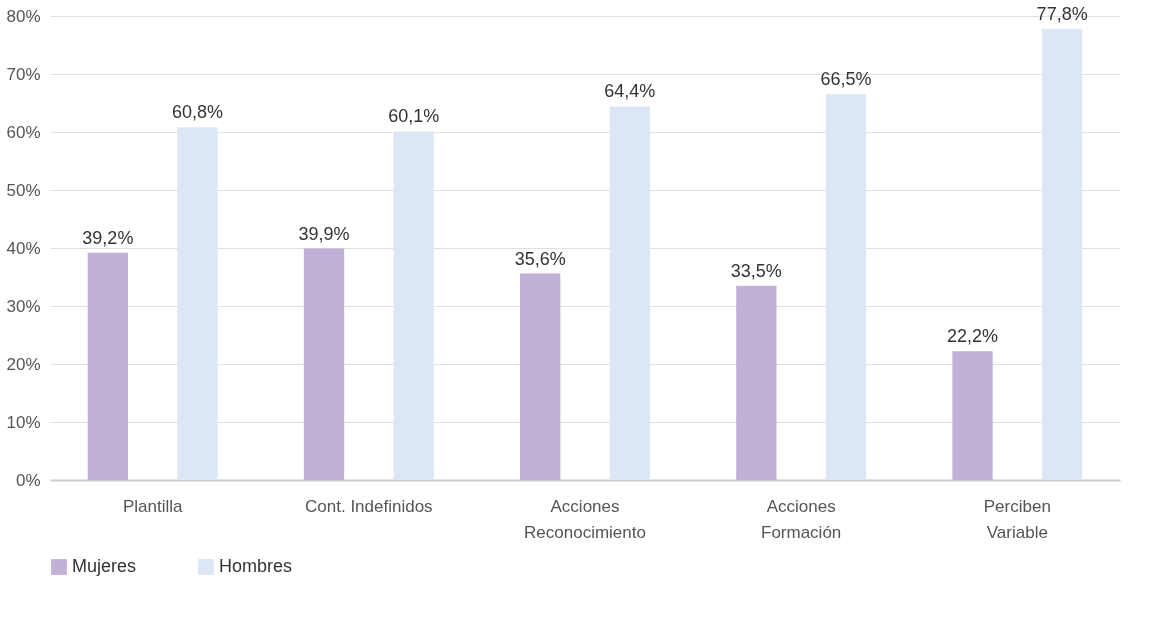 This screenshot has width=1150, height=627. What do you see at coordinates (1017, 519) in the screenshot?
I see `x-tick-label: Perciben Variable` at bounding box center [1017, 519].